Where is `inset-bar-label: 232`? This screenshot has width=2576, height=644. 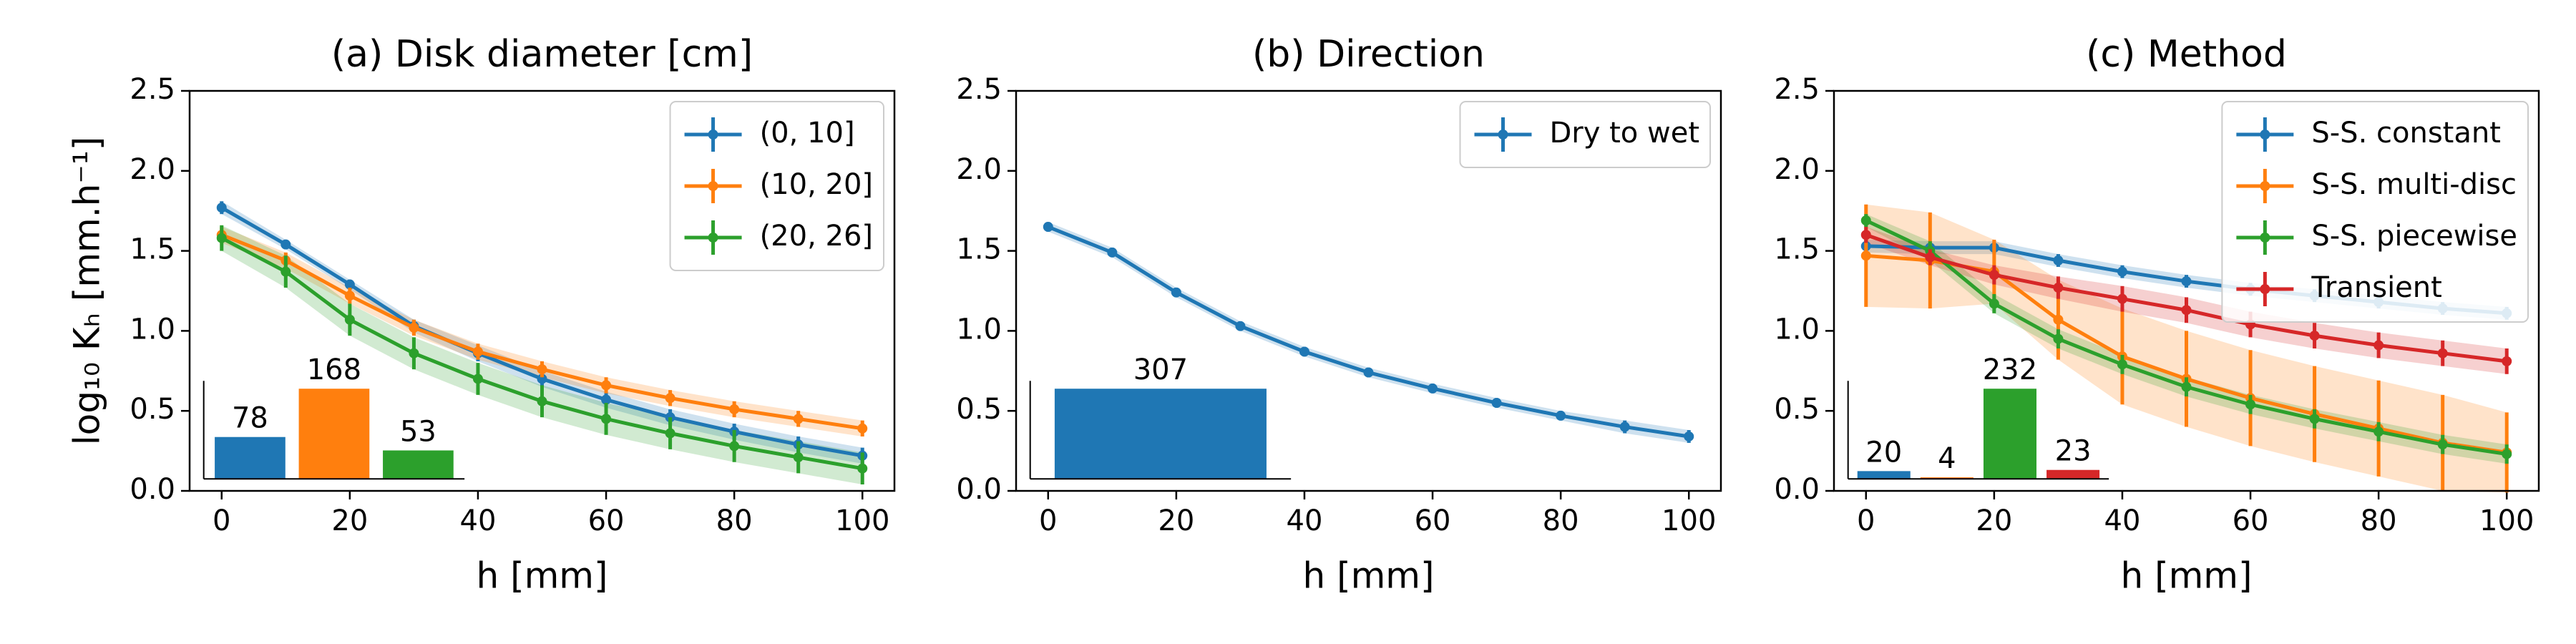
inset-bar-label: 232 is located at coordinates (2010, 369).